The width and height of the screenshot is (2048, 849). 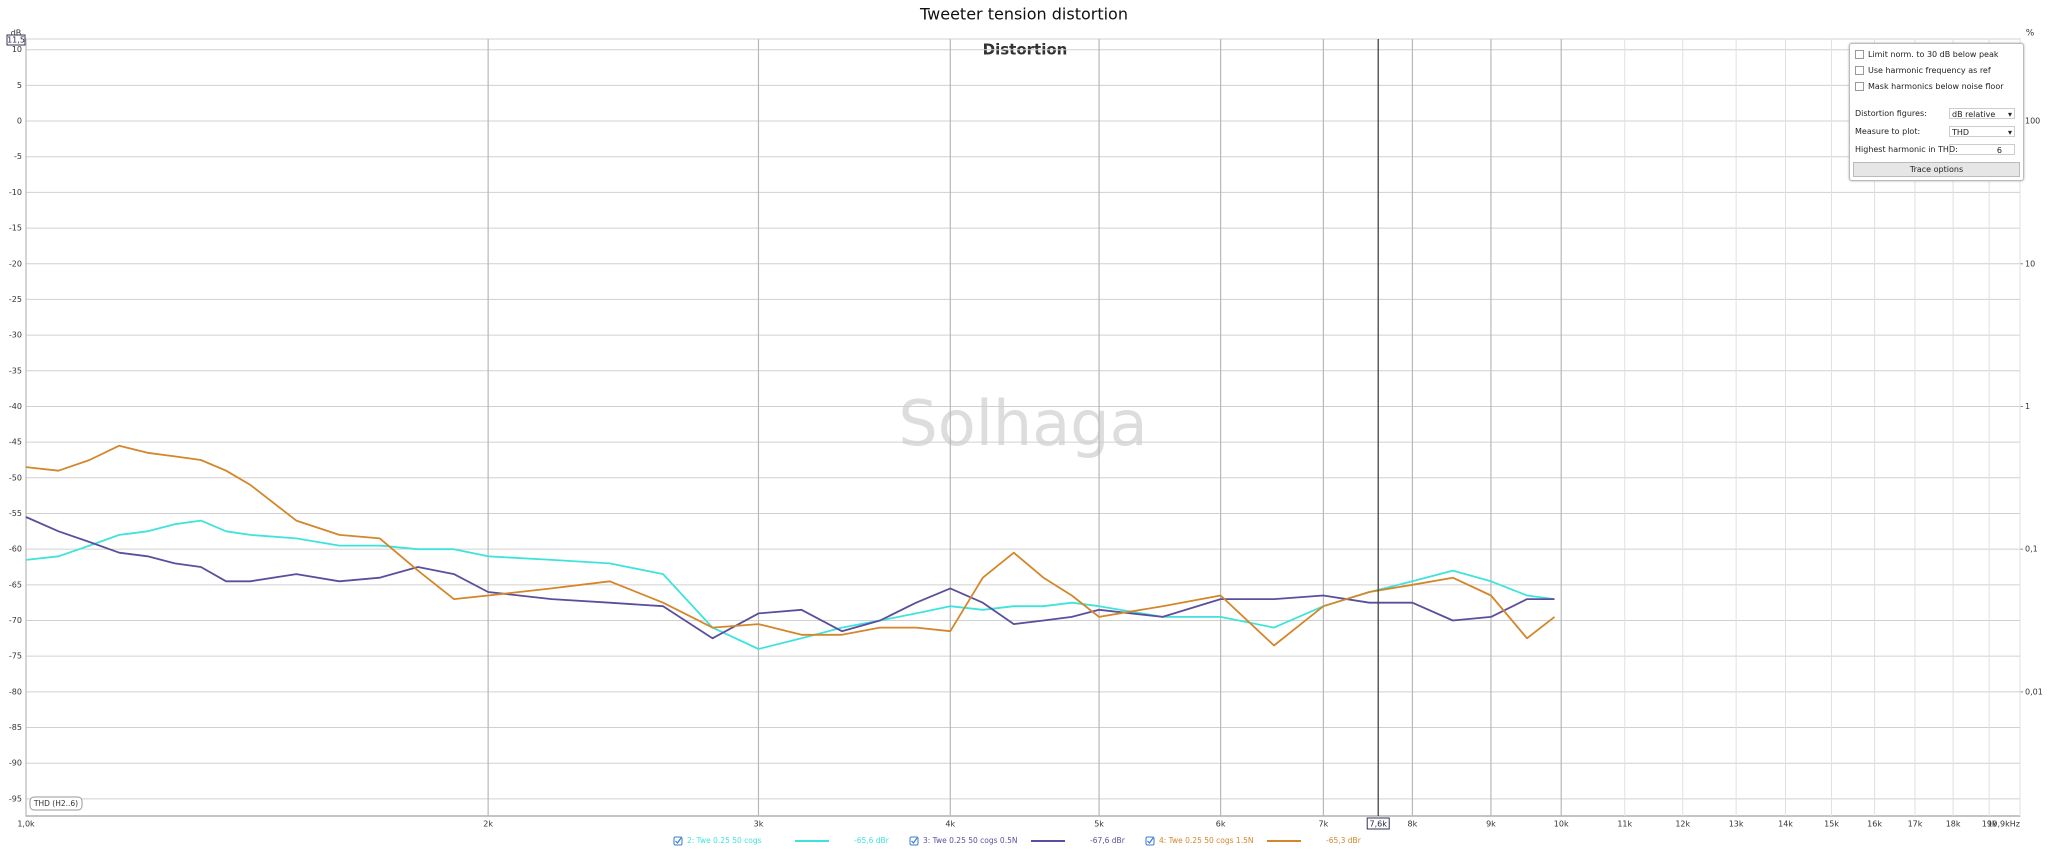 What do you see at coordinates (1953, 824) in the screenshot?
I see `x-tick-label: 18k` at bounding box center [1953, 824].